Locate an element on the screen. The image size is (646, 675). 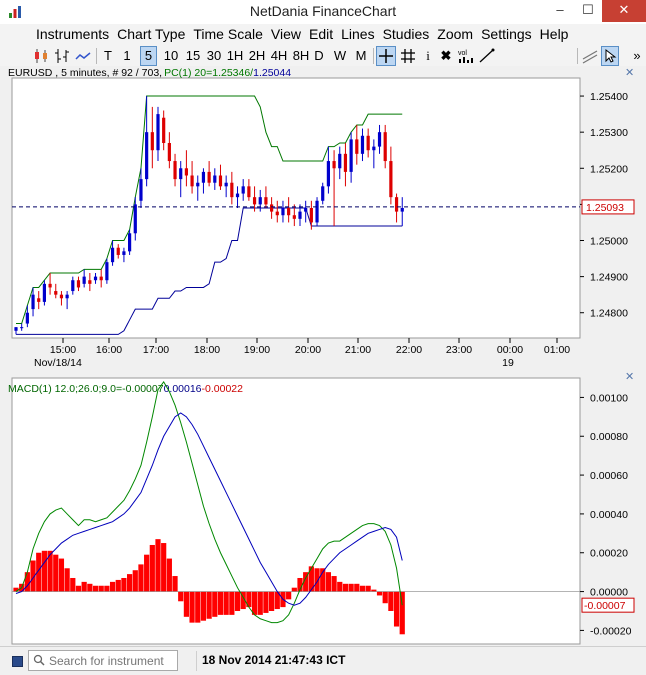
connection-status-icon is located at coordinates (17, 661).